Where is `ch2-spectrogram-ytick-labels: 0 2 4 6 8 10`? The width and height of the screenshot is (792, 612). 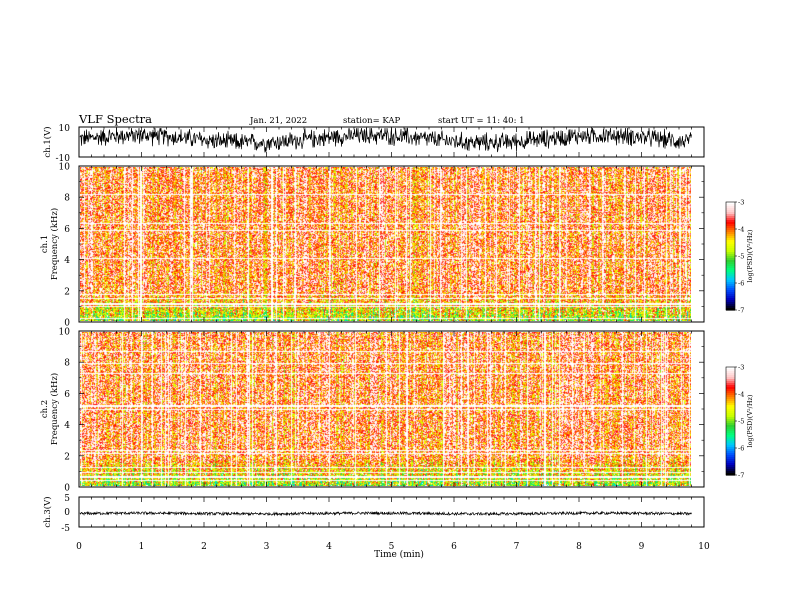 ch2-spectrogram-ytick-labels: 0 2 4 6 8 10 is located at coordinates (65, 411).